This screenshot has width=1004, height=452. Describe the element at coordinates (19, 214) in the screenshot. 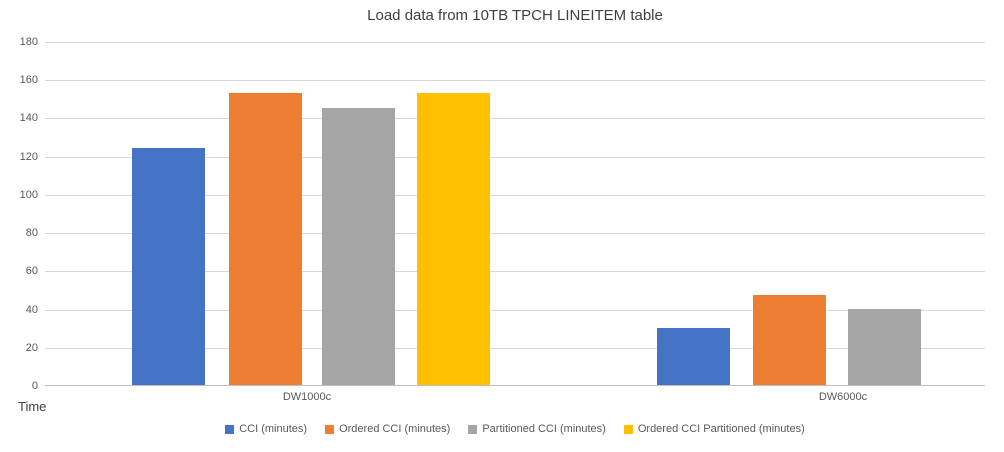

I see `y-axis: 0 20 40 60 80 100 120 140 160 180` at that location.